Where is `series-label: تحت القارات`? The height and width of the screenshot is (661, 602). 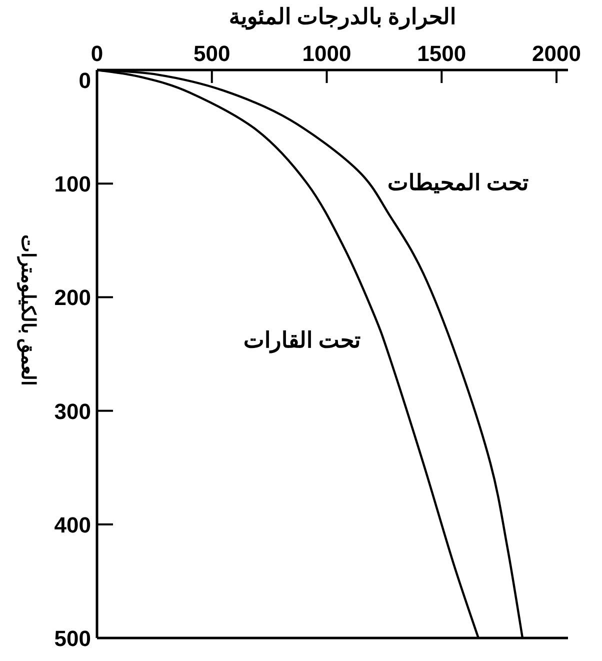
series-label: تحت القارات is located at coordinates (301, 341).